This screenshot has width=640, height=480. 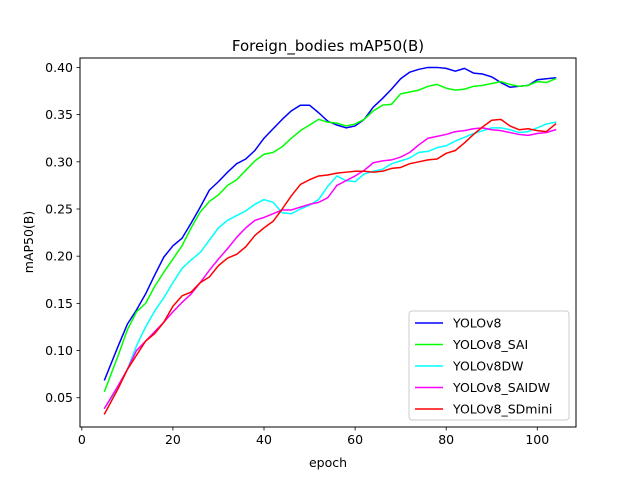 I want to click on y-tick-label: 0.20, so click(x=59, y=256).